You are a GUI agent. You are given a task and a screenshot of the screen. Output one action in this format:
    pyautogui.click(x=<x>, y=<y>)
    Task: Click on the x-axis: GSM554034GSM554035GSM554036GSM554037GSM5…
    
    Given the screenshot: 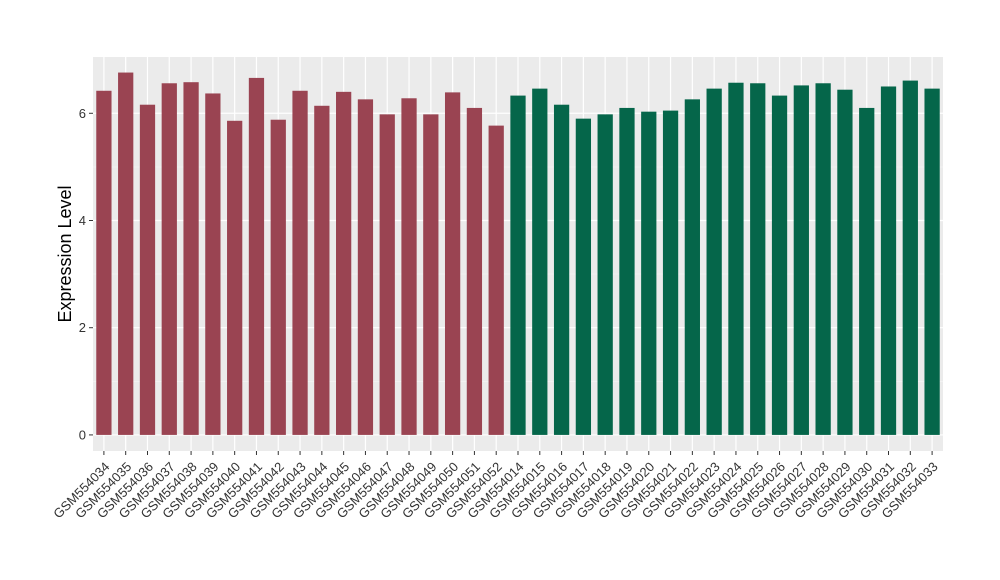 What is the action you would take?
    pyautogui.click(x=495, y=486)
    